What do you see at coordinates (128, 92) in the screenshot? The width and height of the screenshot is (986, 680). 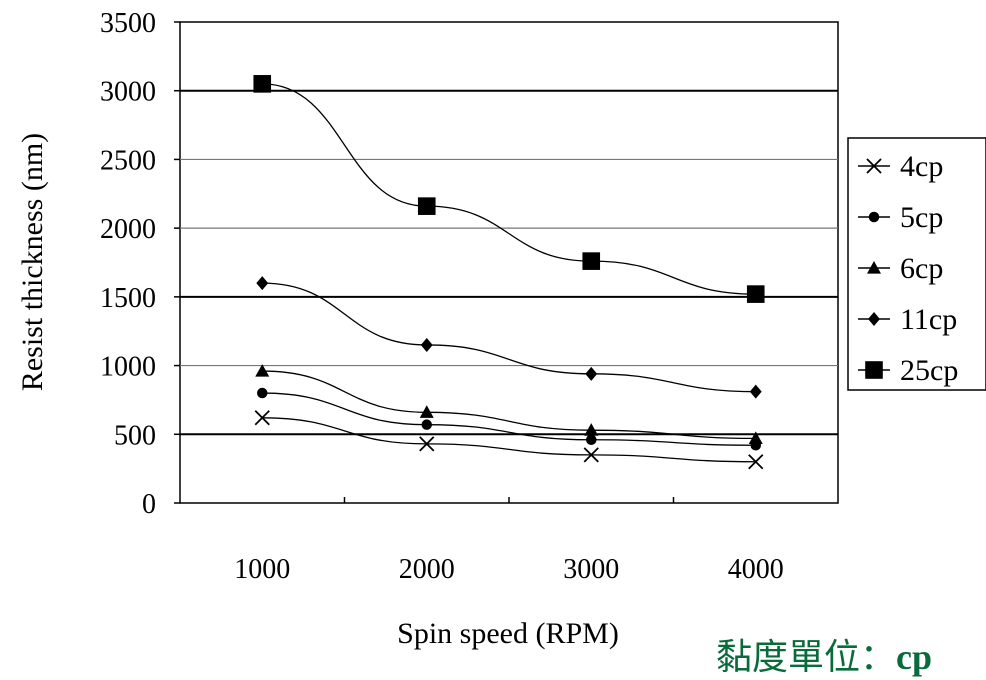 I see `y-tick-label: 3000` at bounding box center [128, 92].